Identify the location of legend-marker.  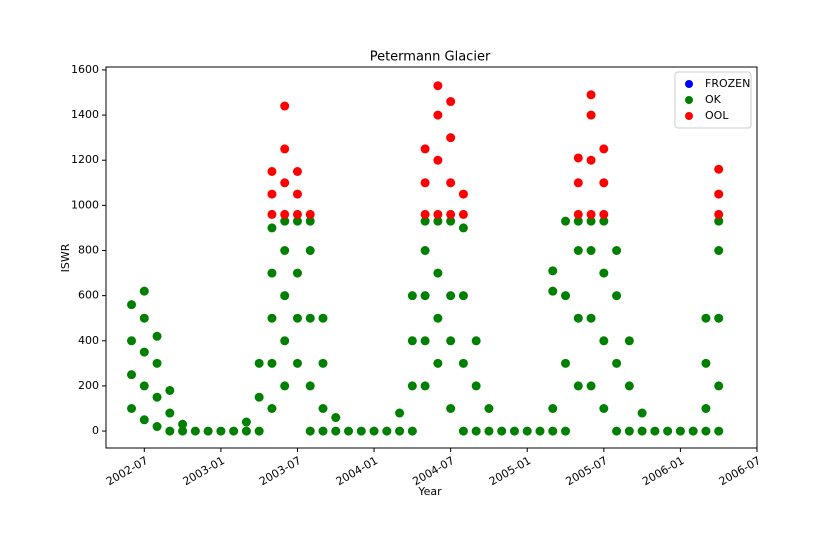
(689, 84).